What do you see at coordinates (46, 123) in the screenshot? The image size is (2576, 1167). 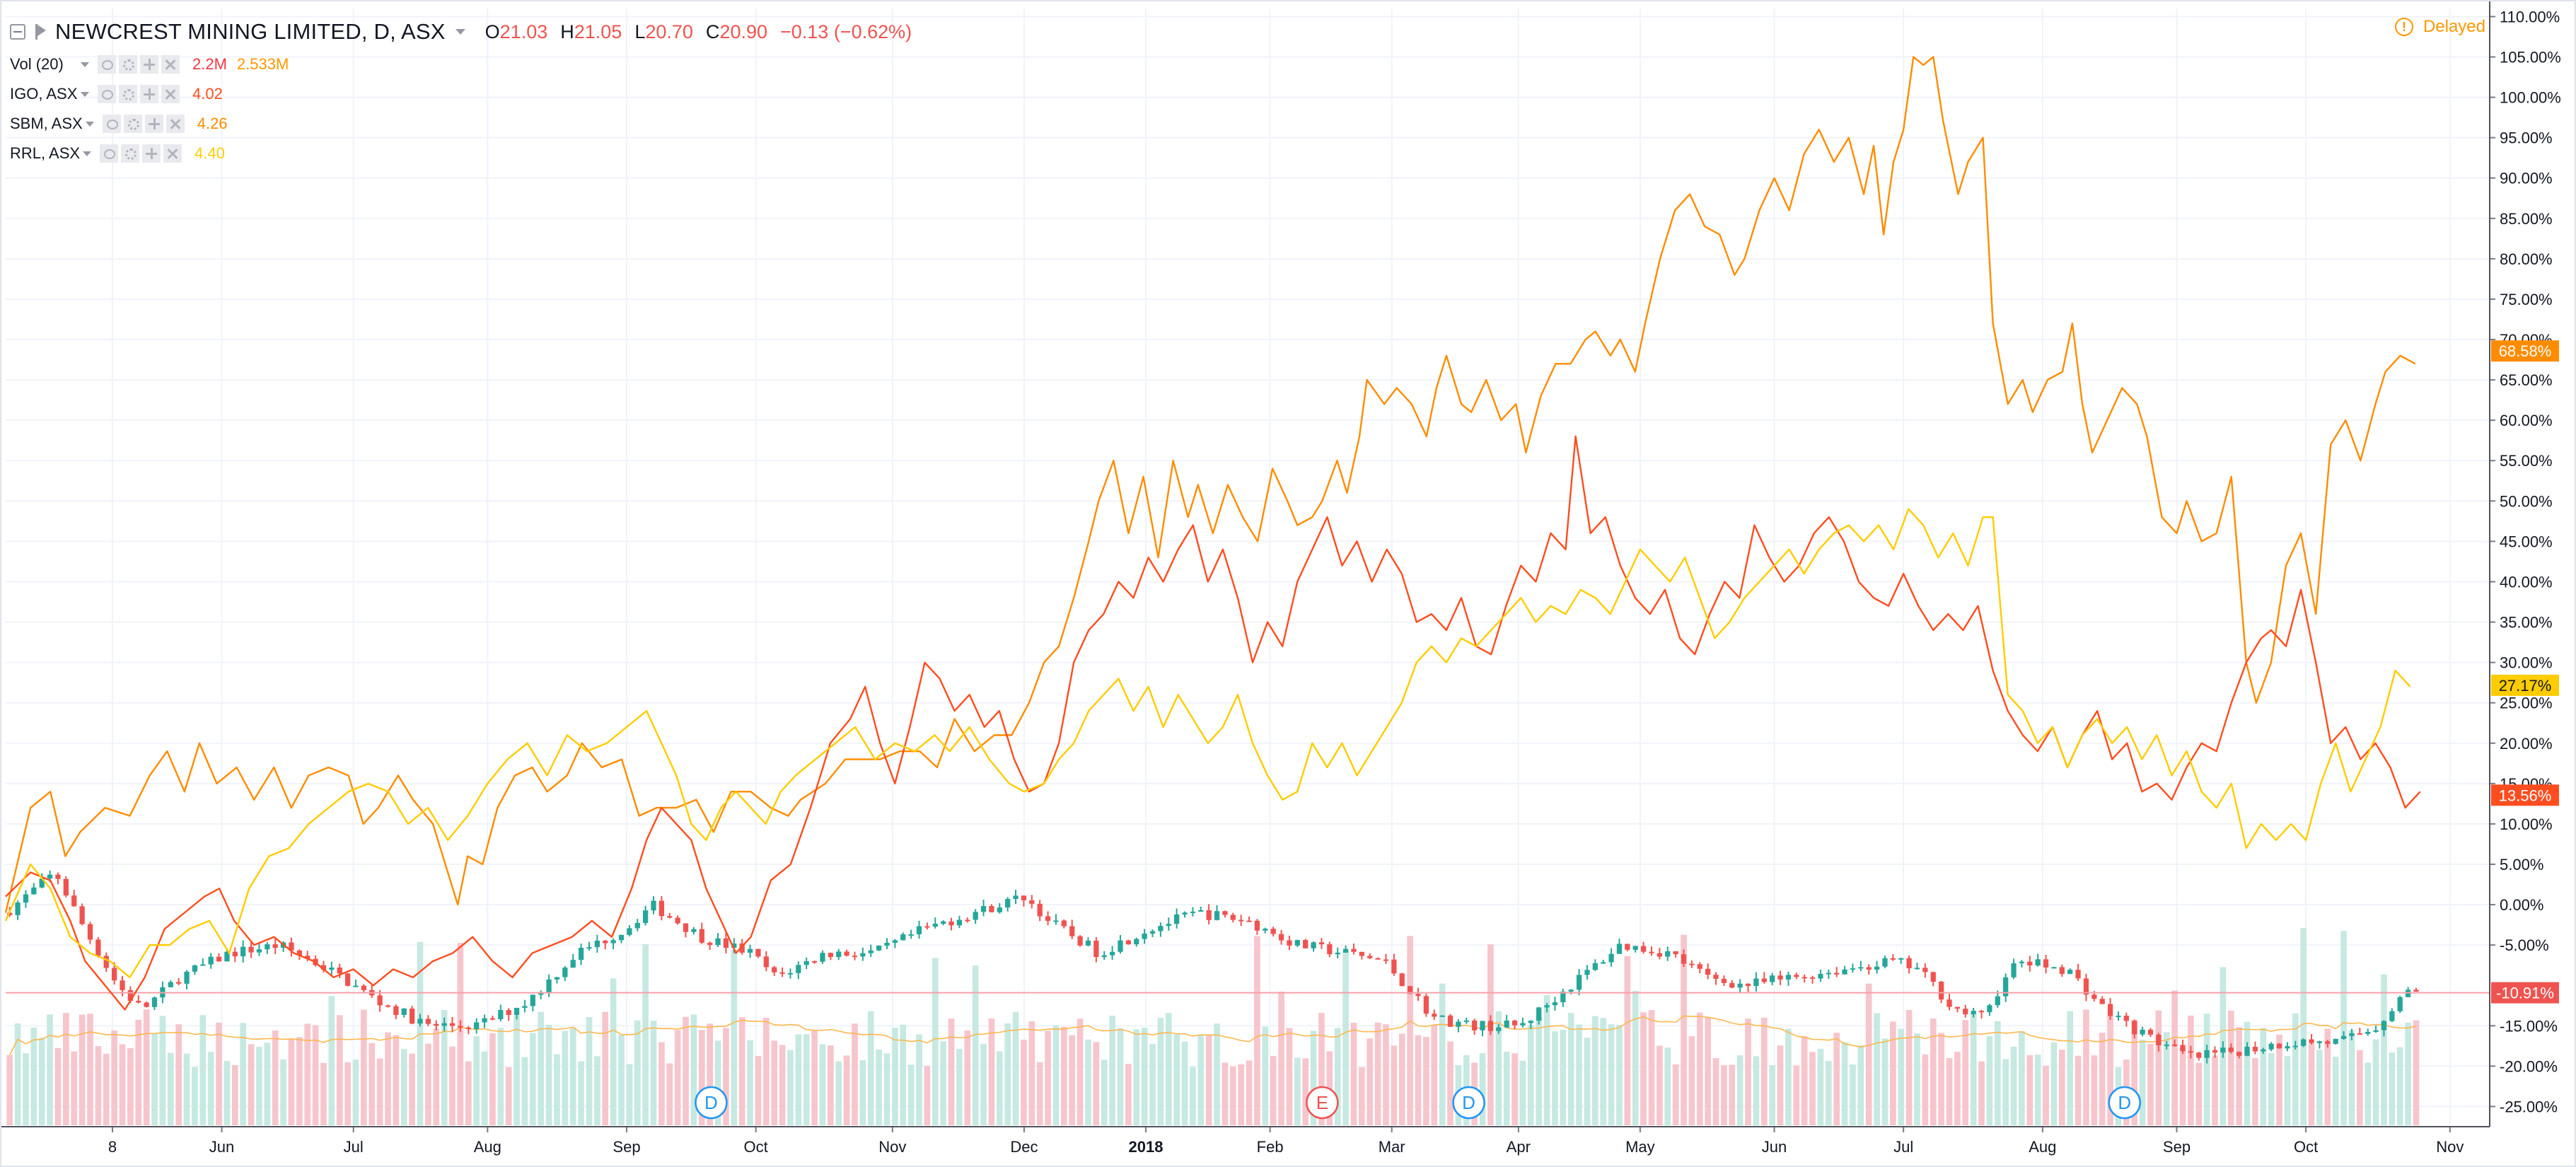 I see `legend-name: SBM, ASX` at bounding box center [46, 123].